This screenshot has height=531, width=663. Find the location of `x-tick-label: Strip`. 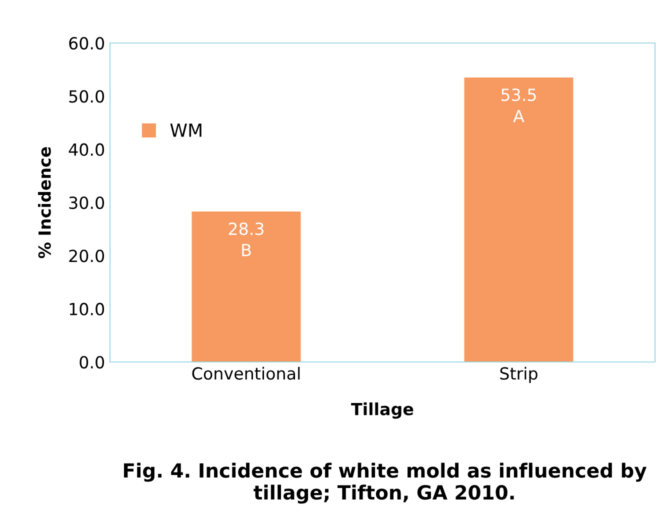

x-tick-label: Strip is located at coordinates (519, 374).